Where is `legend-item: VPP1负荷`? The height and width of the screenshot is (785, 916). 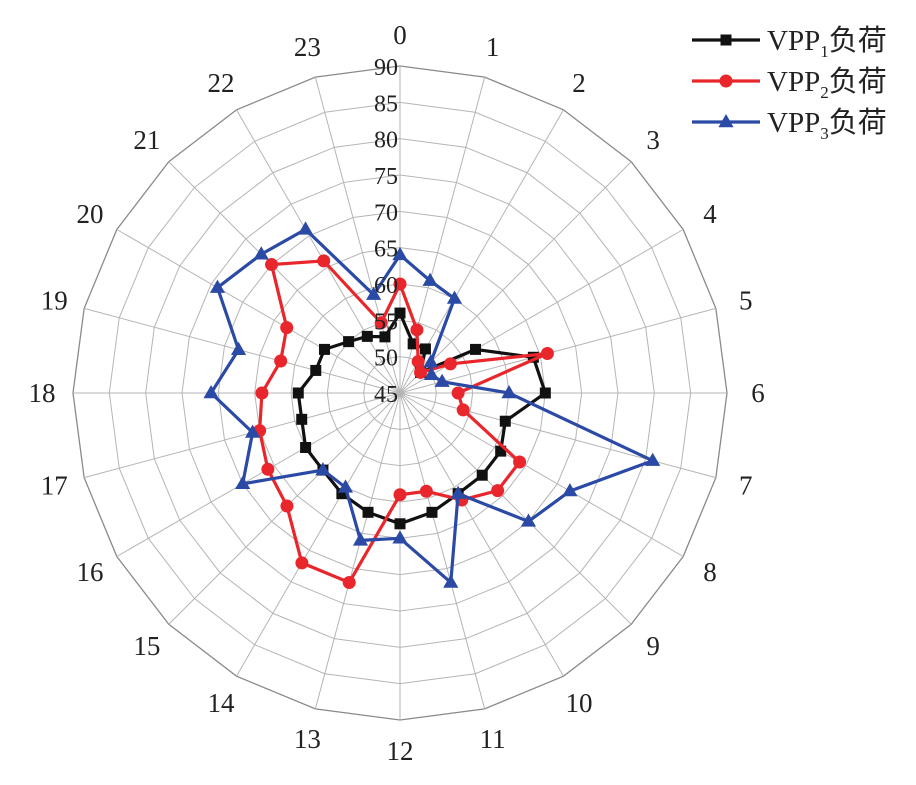
legend-item: VPP1负荷 is located at coordinates (789, 42).